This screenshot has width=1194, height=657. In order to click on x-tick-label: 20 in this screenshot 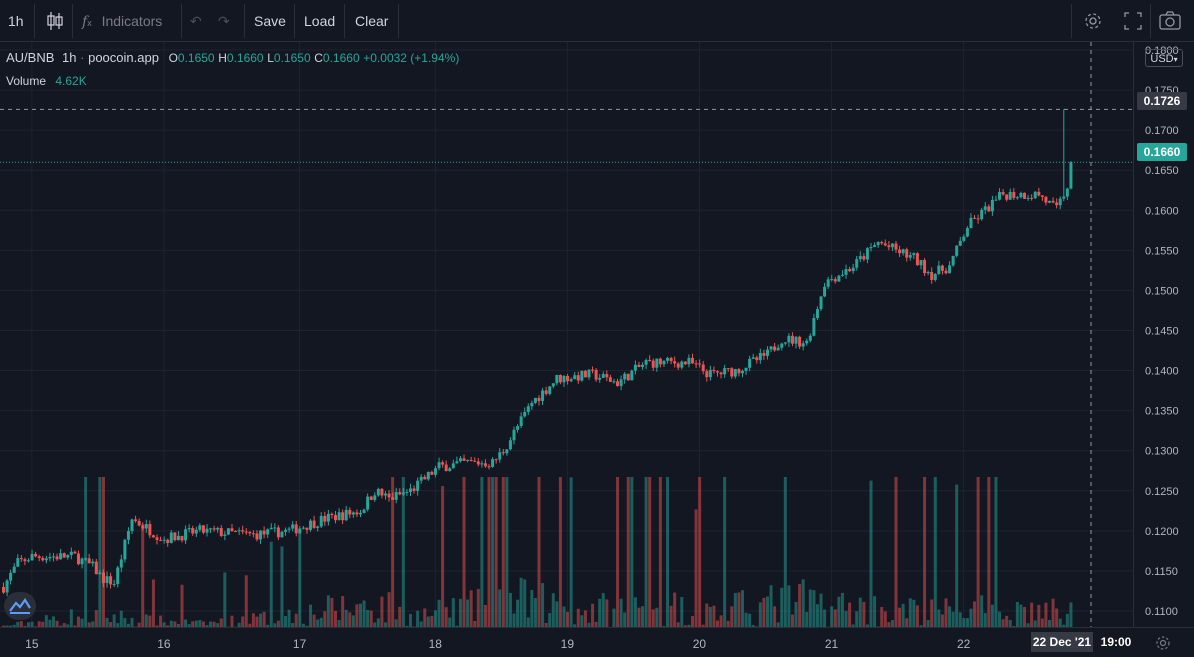, I will do `click(700, 644)`.